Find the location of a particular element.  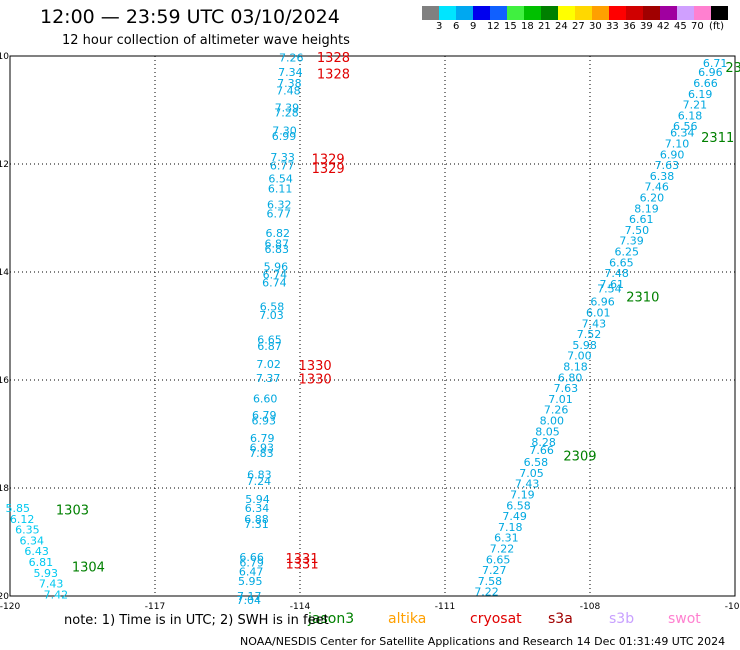

wave-height-value: 6.47 is located at coordinates (251, 572).